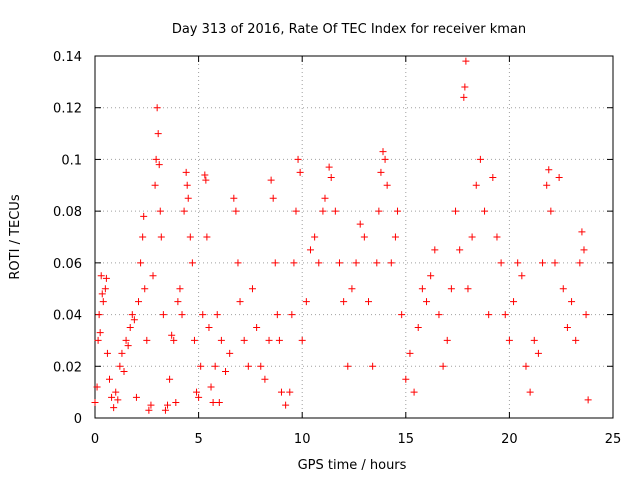 The image size is (640, 480). Describe the element at coordinates (71, 160) in the screenshot. I see `y-tick-label: 0.1` at that location.